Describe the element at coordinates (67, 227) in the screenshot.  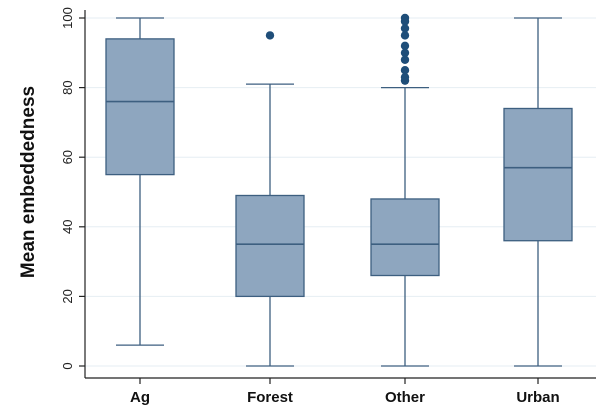
I see `y-tick-label-40: 40` at that location.